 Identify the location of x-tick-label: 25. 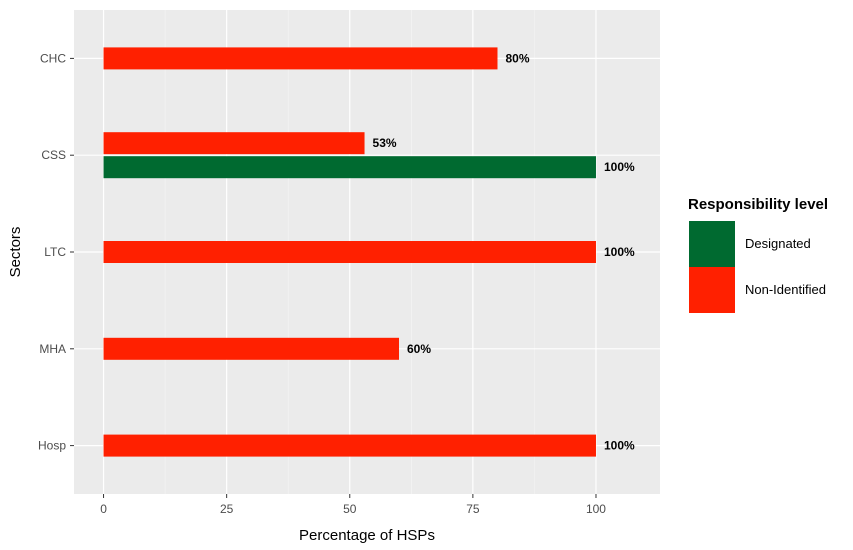
(227, 509).